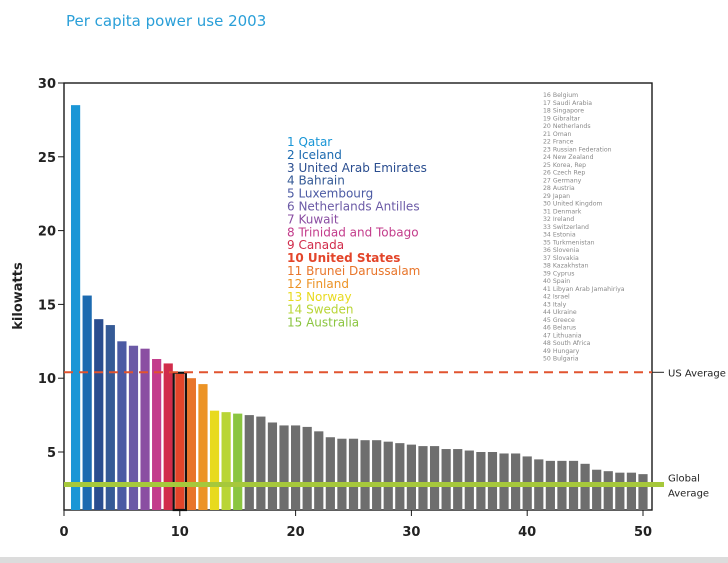 The height and width of the screenshot is (563, 728). I want to click on legend-rest-entry: 34 Estonia, so click(559, 235).